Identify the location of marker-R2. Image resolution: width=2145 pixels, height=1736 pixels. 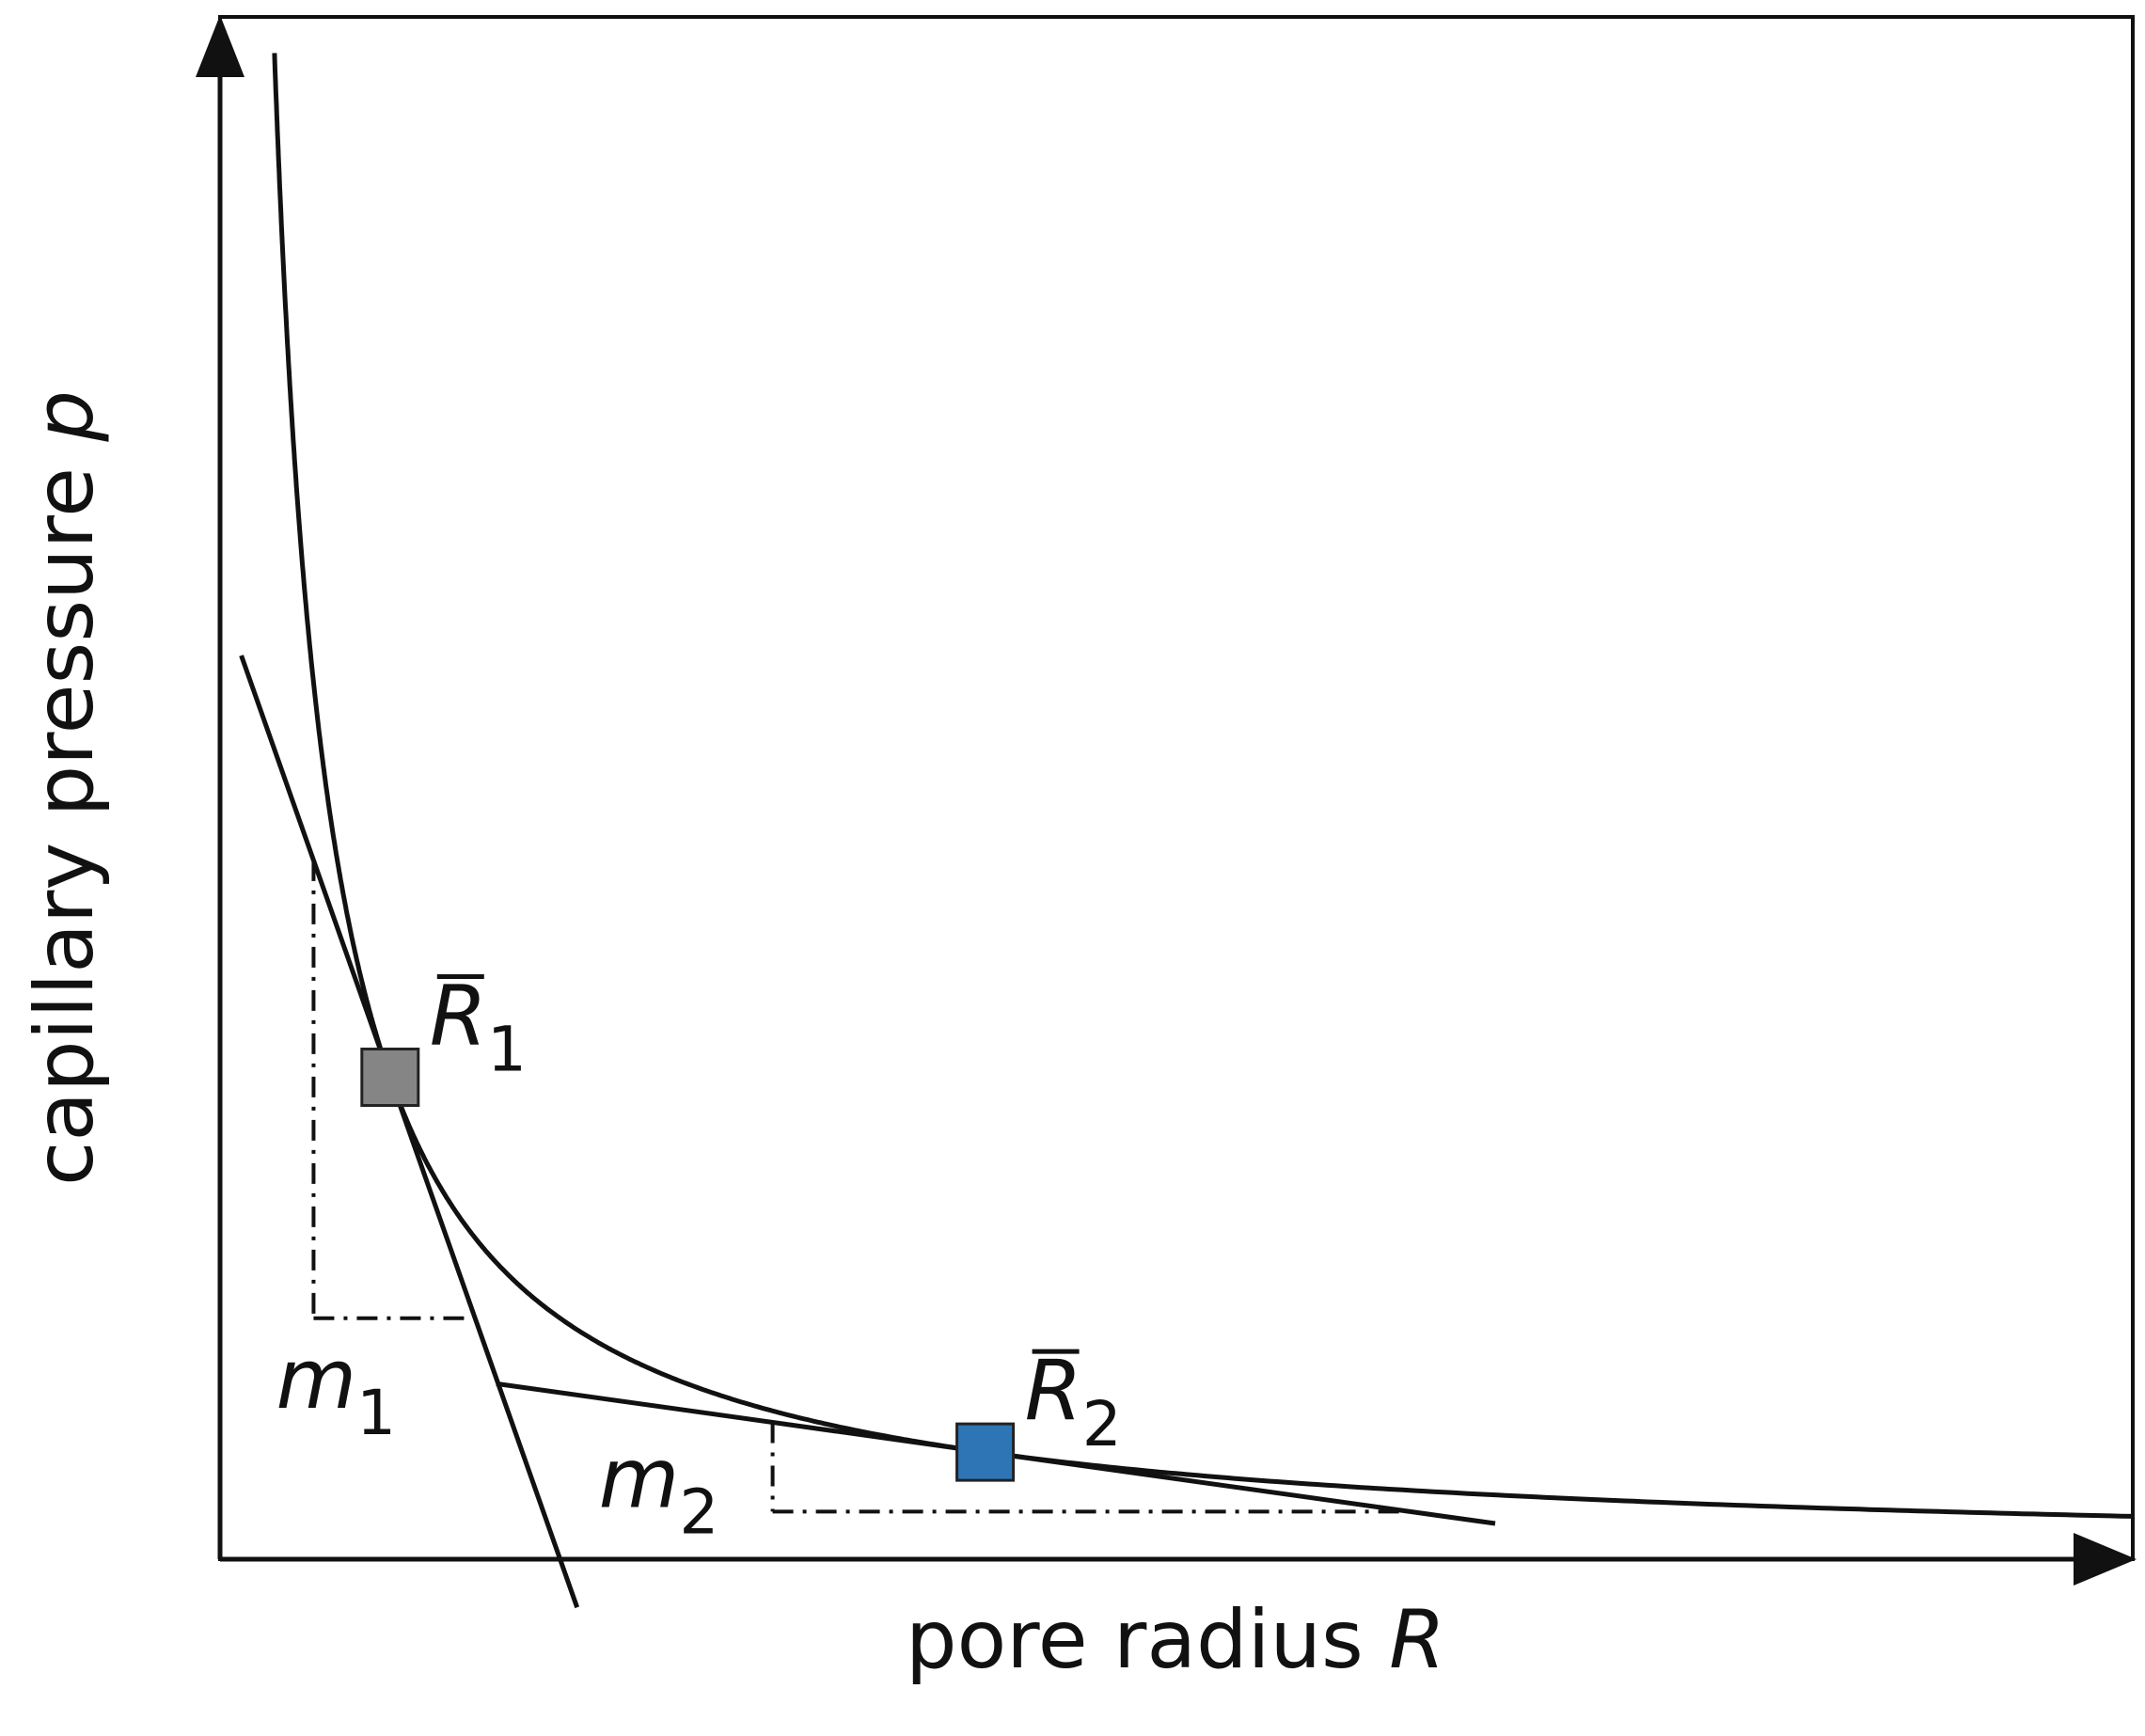
(985, 1452).